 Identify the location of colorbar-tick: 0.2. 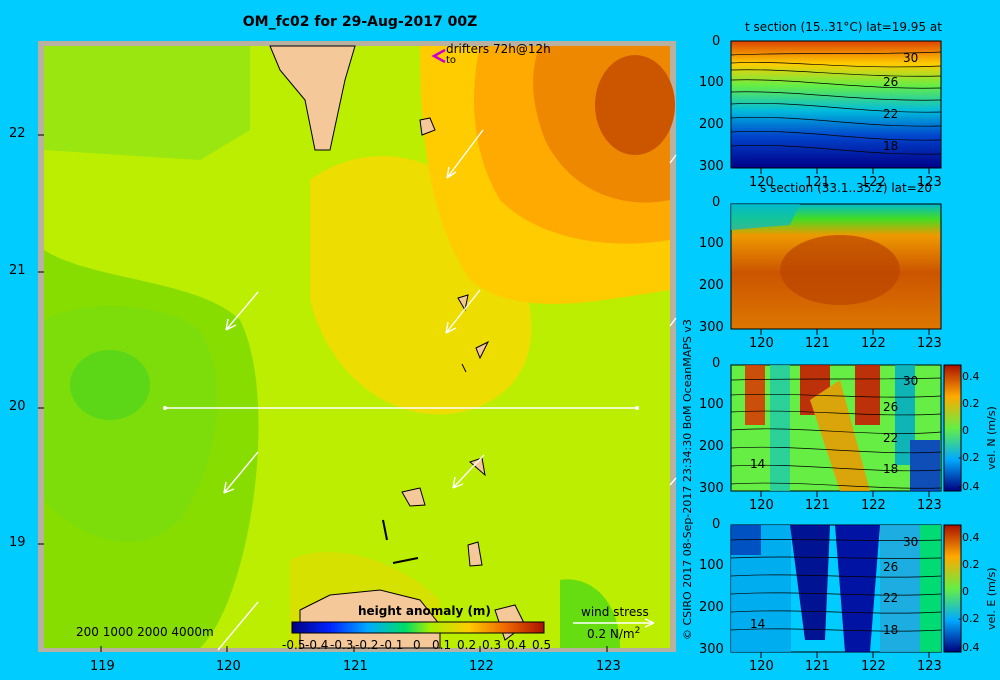
(467, 645).